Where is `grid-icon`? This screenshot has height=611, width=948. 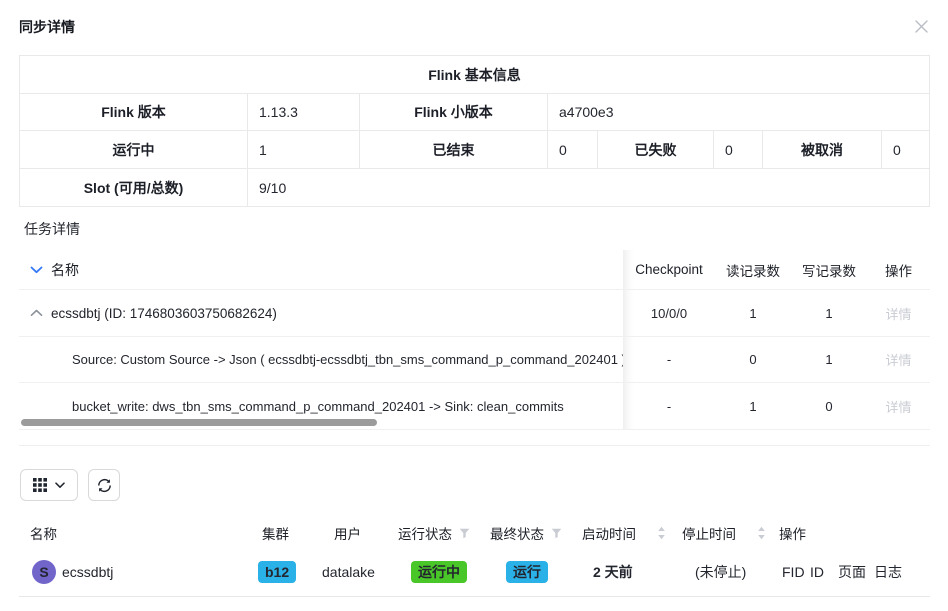
grid-icon is located at coordinates (40, 485).